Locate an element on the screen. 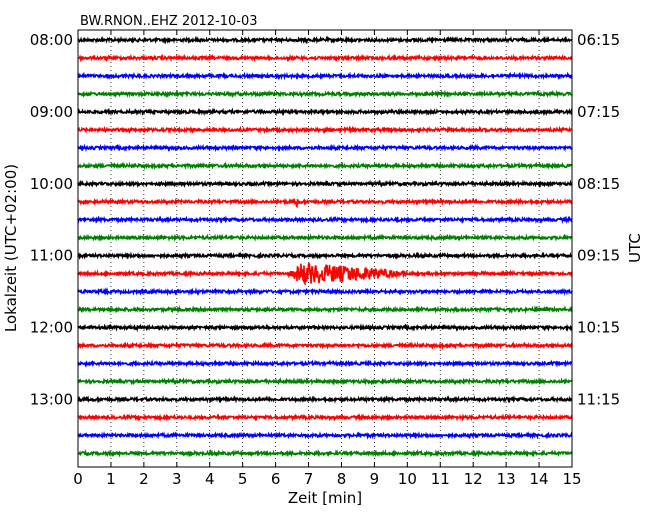 The height and width of the screenshot is (520, 650). y-axis-label-left: Lokalzeit (UTC+02:00) is located at coordinates (11, 248).